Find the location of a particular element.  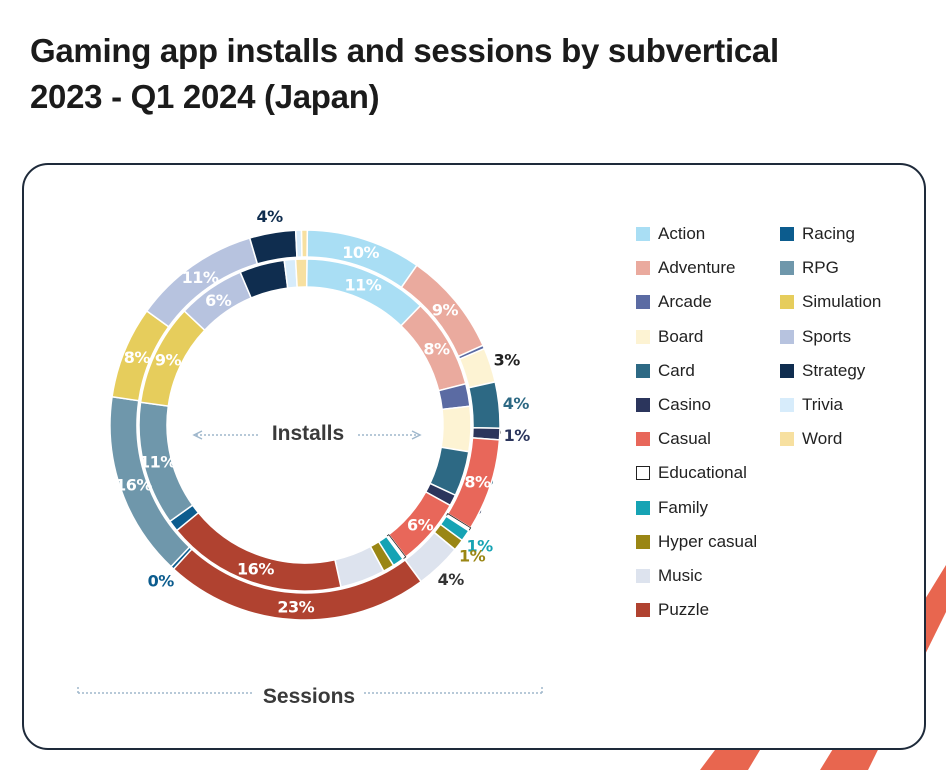

installs-slice-board is located at coordinates (456, 429).